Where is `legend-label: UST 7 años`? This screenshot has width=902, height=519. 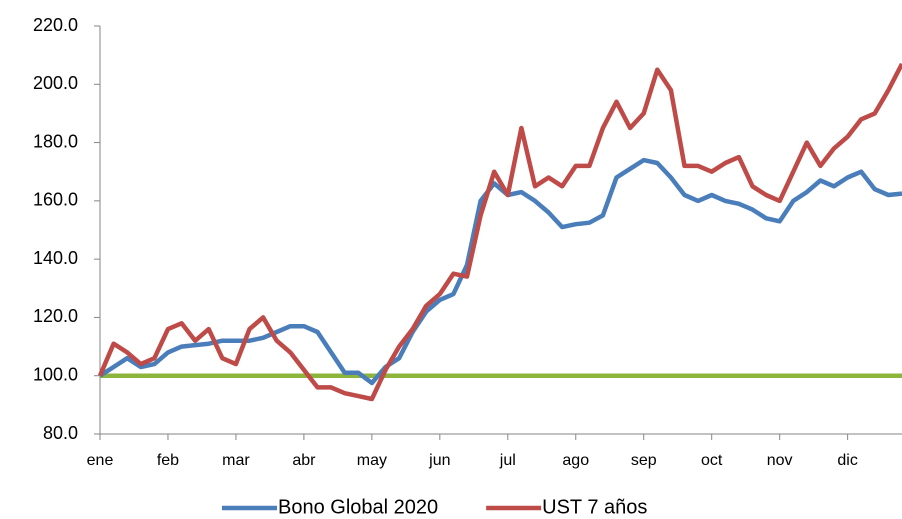 legend-label: UST 7 años is located at coordinates (594, 507).